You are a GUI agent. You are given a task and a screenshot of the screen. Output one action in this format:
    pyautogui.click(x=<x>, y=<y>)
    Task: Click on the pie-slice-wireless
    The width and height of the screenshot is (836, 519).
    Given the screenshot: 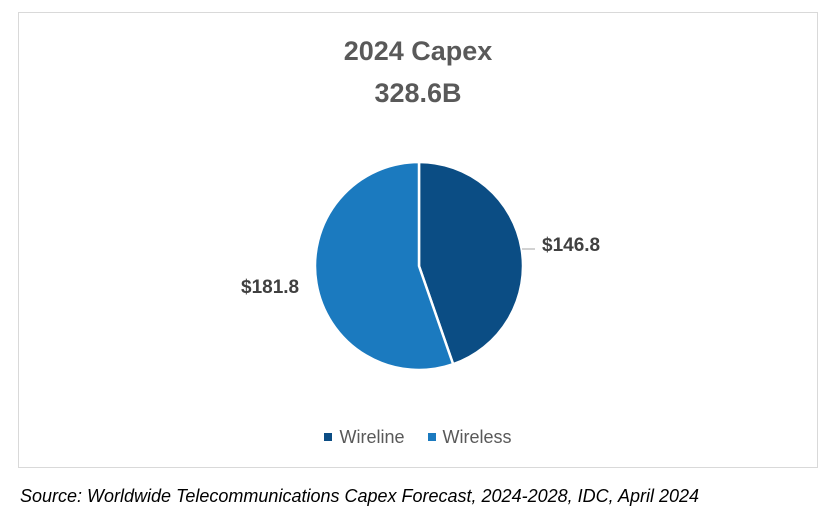 What is the action you would take?
    pyautogui.click(x=384, y=266)
    